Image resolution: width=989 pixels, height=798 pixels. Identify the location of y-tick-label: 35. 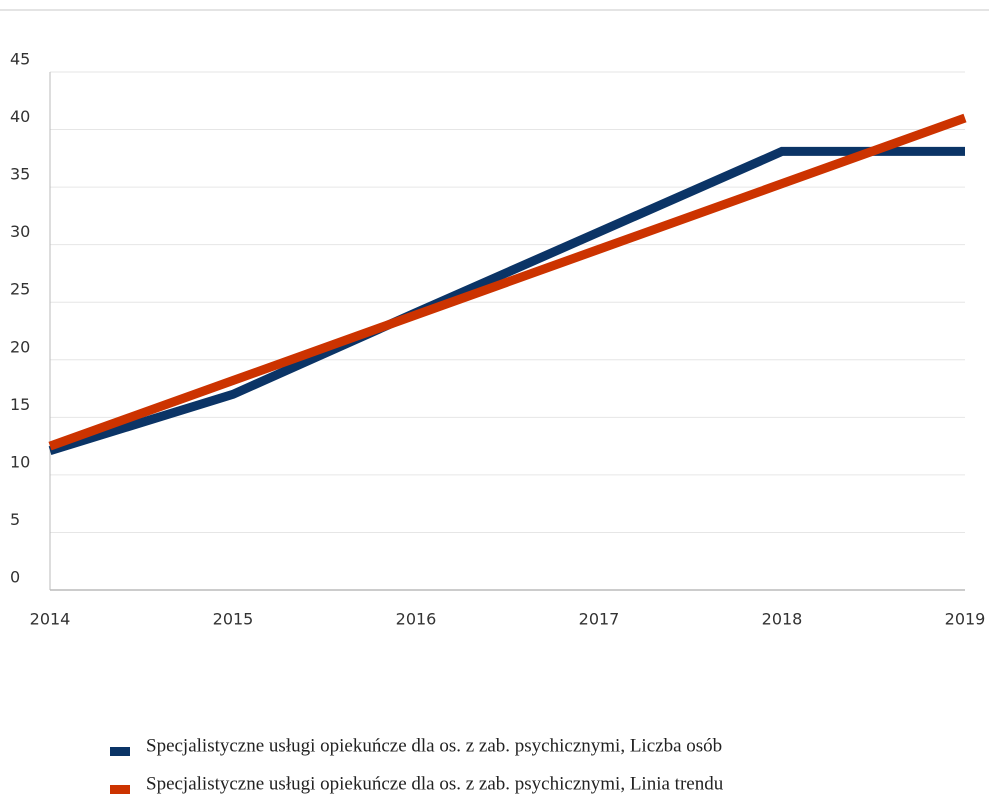
(20, 174).